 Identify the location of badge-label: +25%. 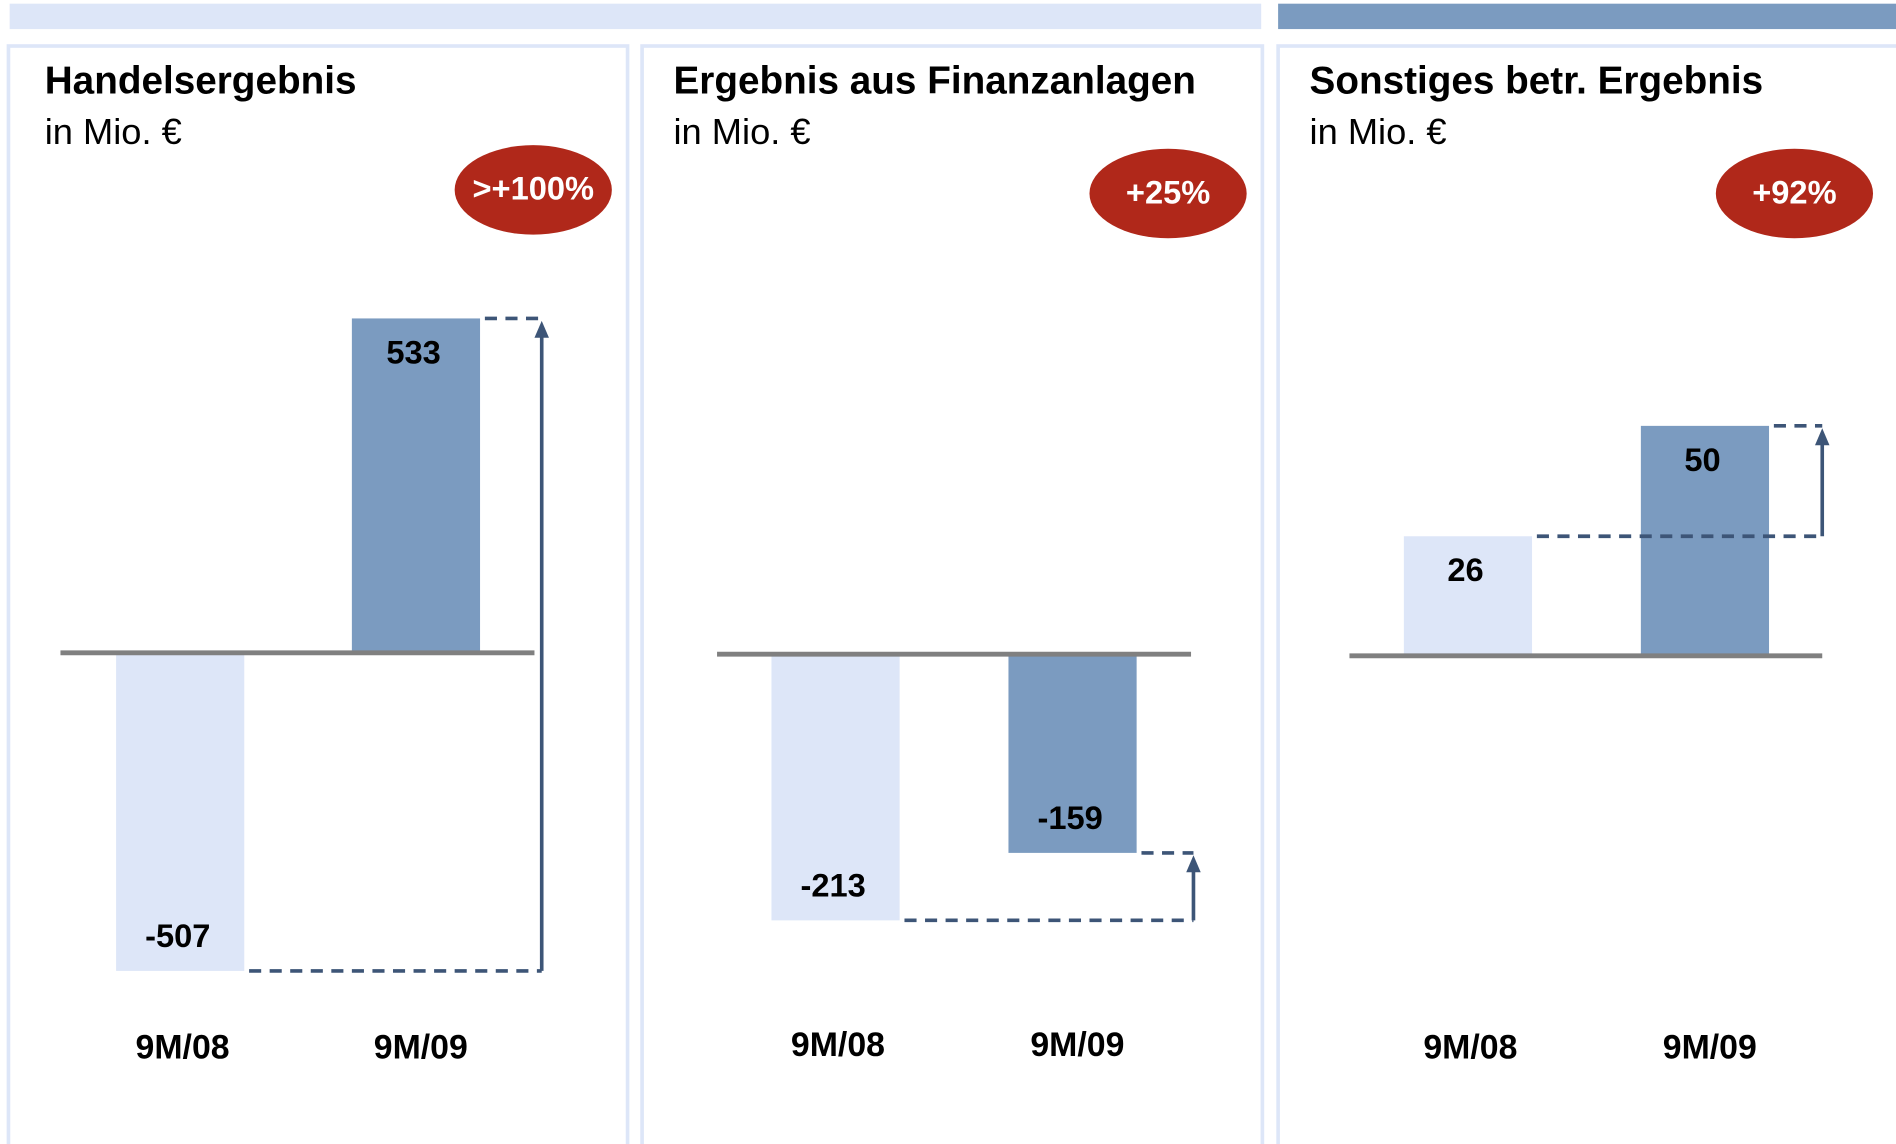
(1168, 191).